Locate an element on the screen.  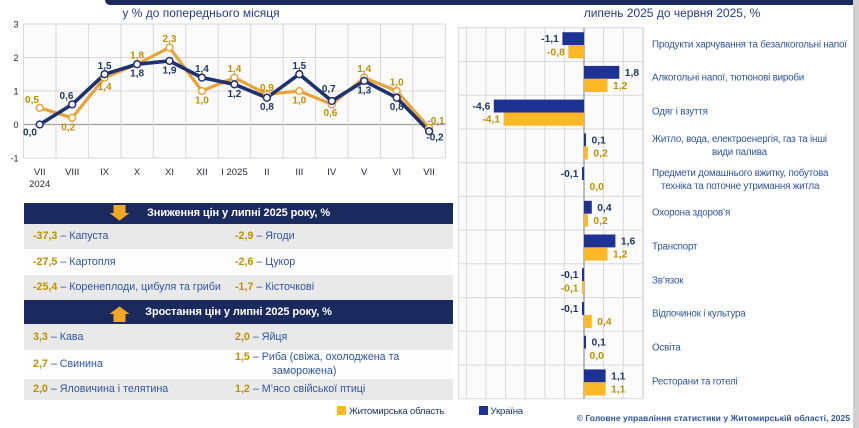
svg-text: 1 is located at coordinates (15, 92).